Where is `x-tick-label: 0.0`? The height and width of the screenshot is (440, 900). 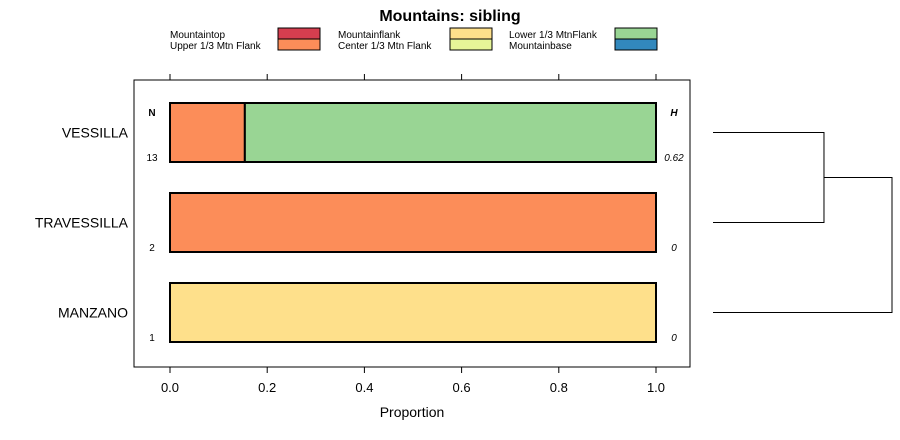
x-tick-label: 0.0 is located at coordinates (170, 387).